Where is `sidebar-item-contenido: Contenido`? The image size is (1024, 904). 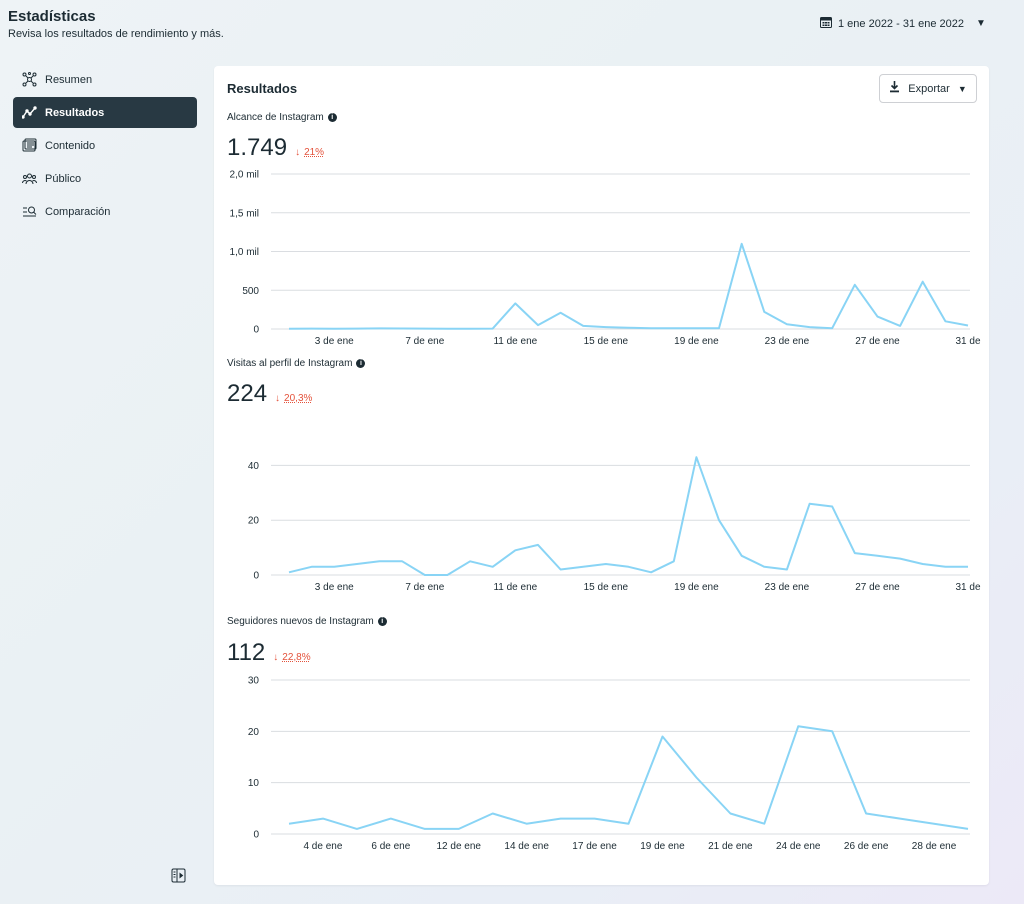
sidebar-item-contenido: Contenido is located at coordinates (105, 145).